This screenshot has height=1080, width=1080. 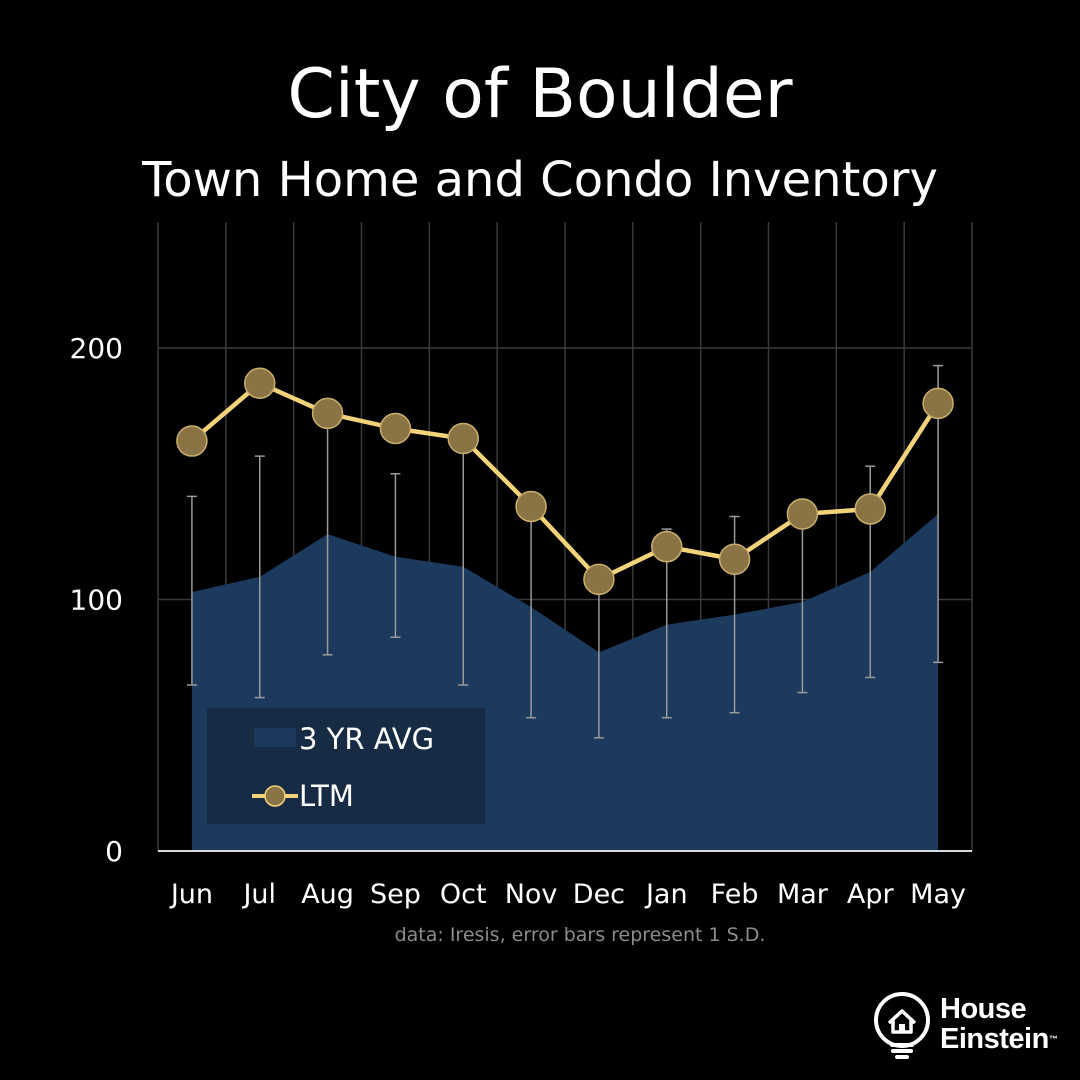 What do you see at coordinates (666, 894) in the screenshot?
I see `x-tick-label: Jan` at bounding box center [666, 894].